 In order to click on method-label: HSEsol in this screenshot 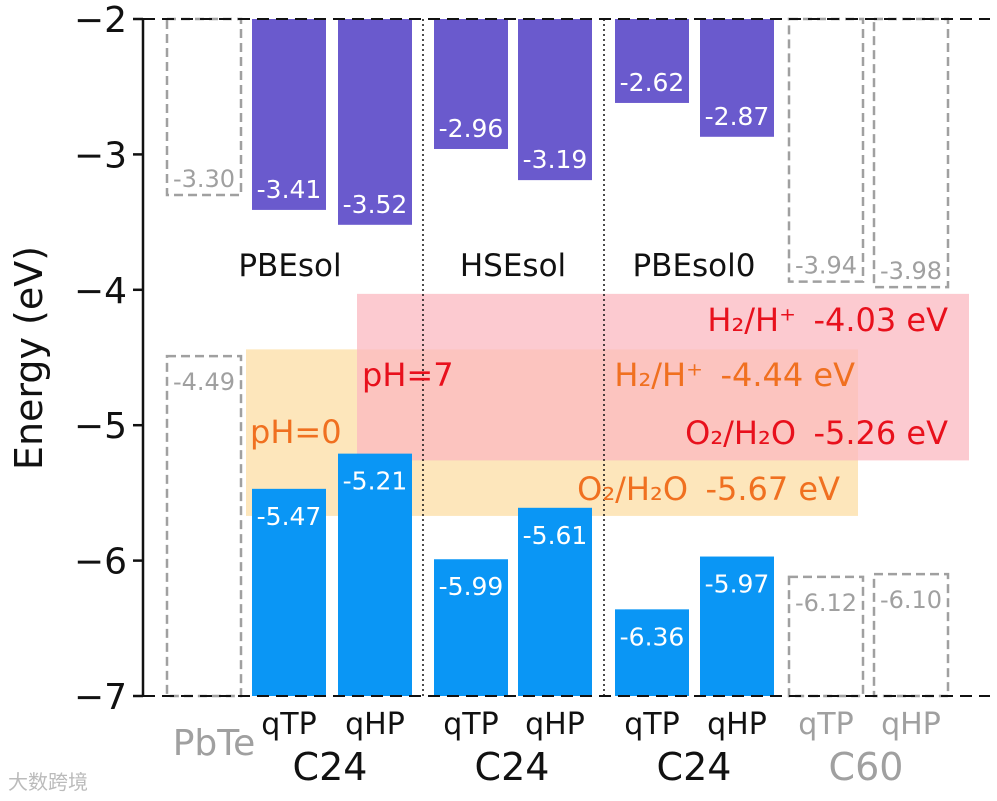, I will do `click(513, 266)`.